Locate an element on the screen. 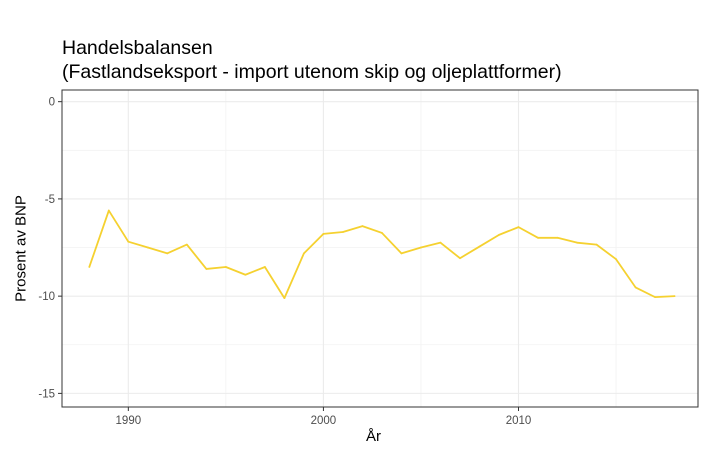 The height and width of the screenshot is (458, 708). y-tick-label: -5 is located at coordinates (50, 200).